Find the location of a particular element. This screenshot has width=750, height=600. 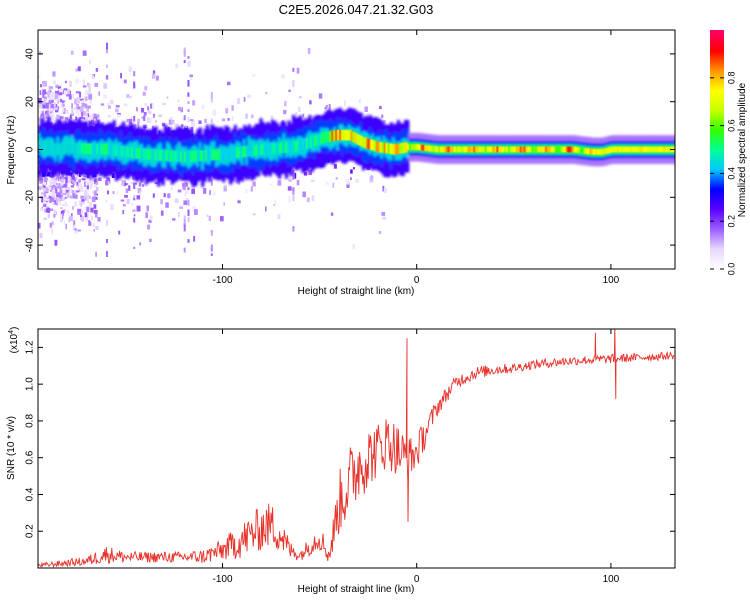

y-tick-label: 40 is located at coordinates (30, 54).